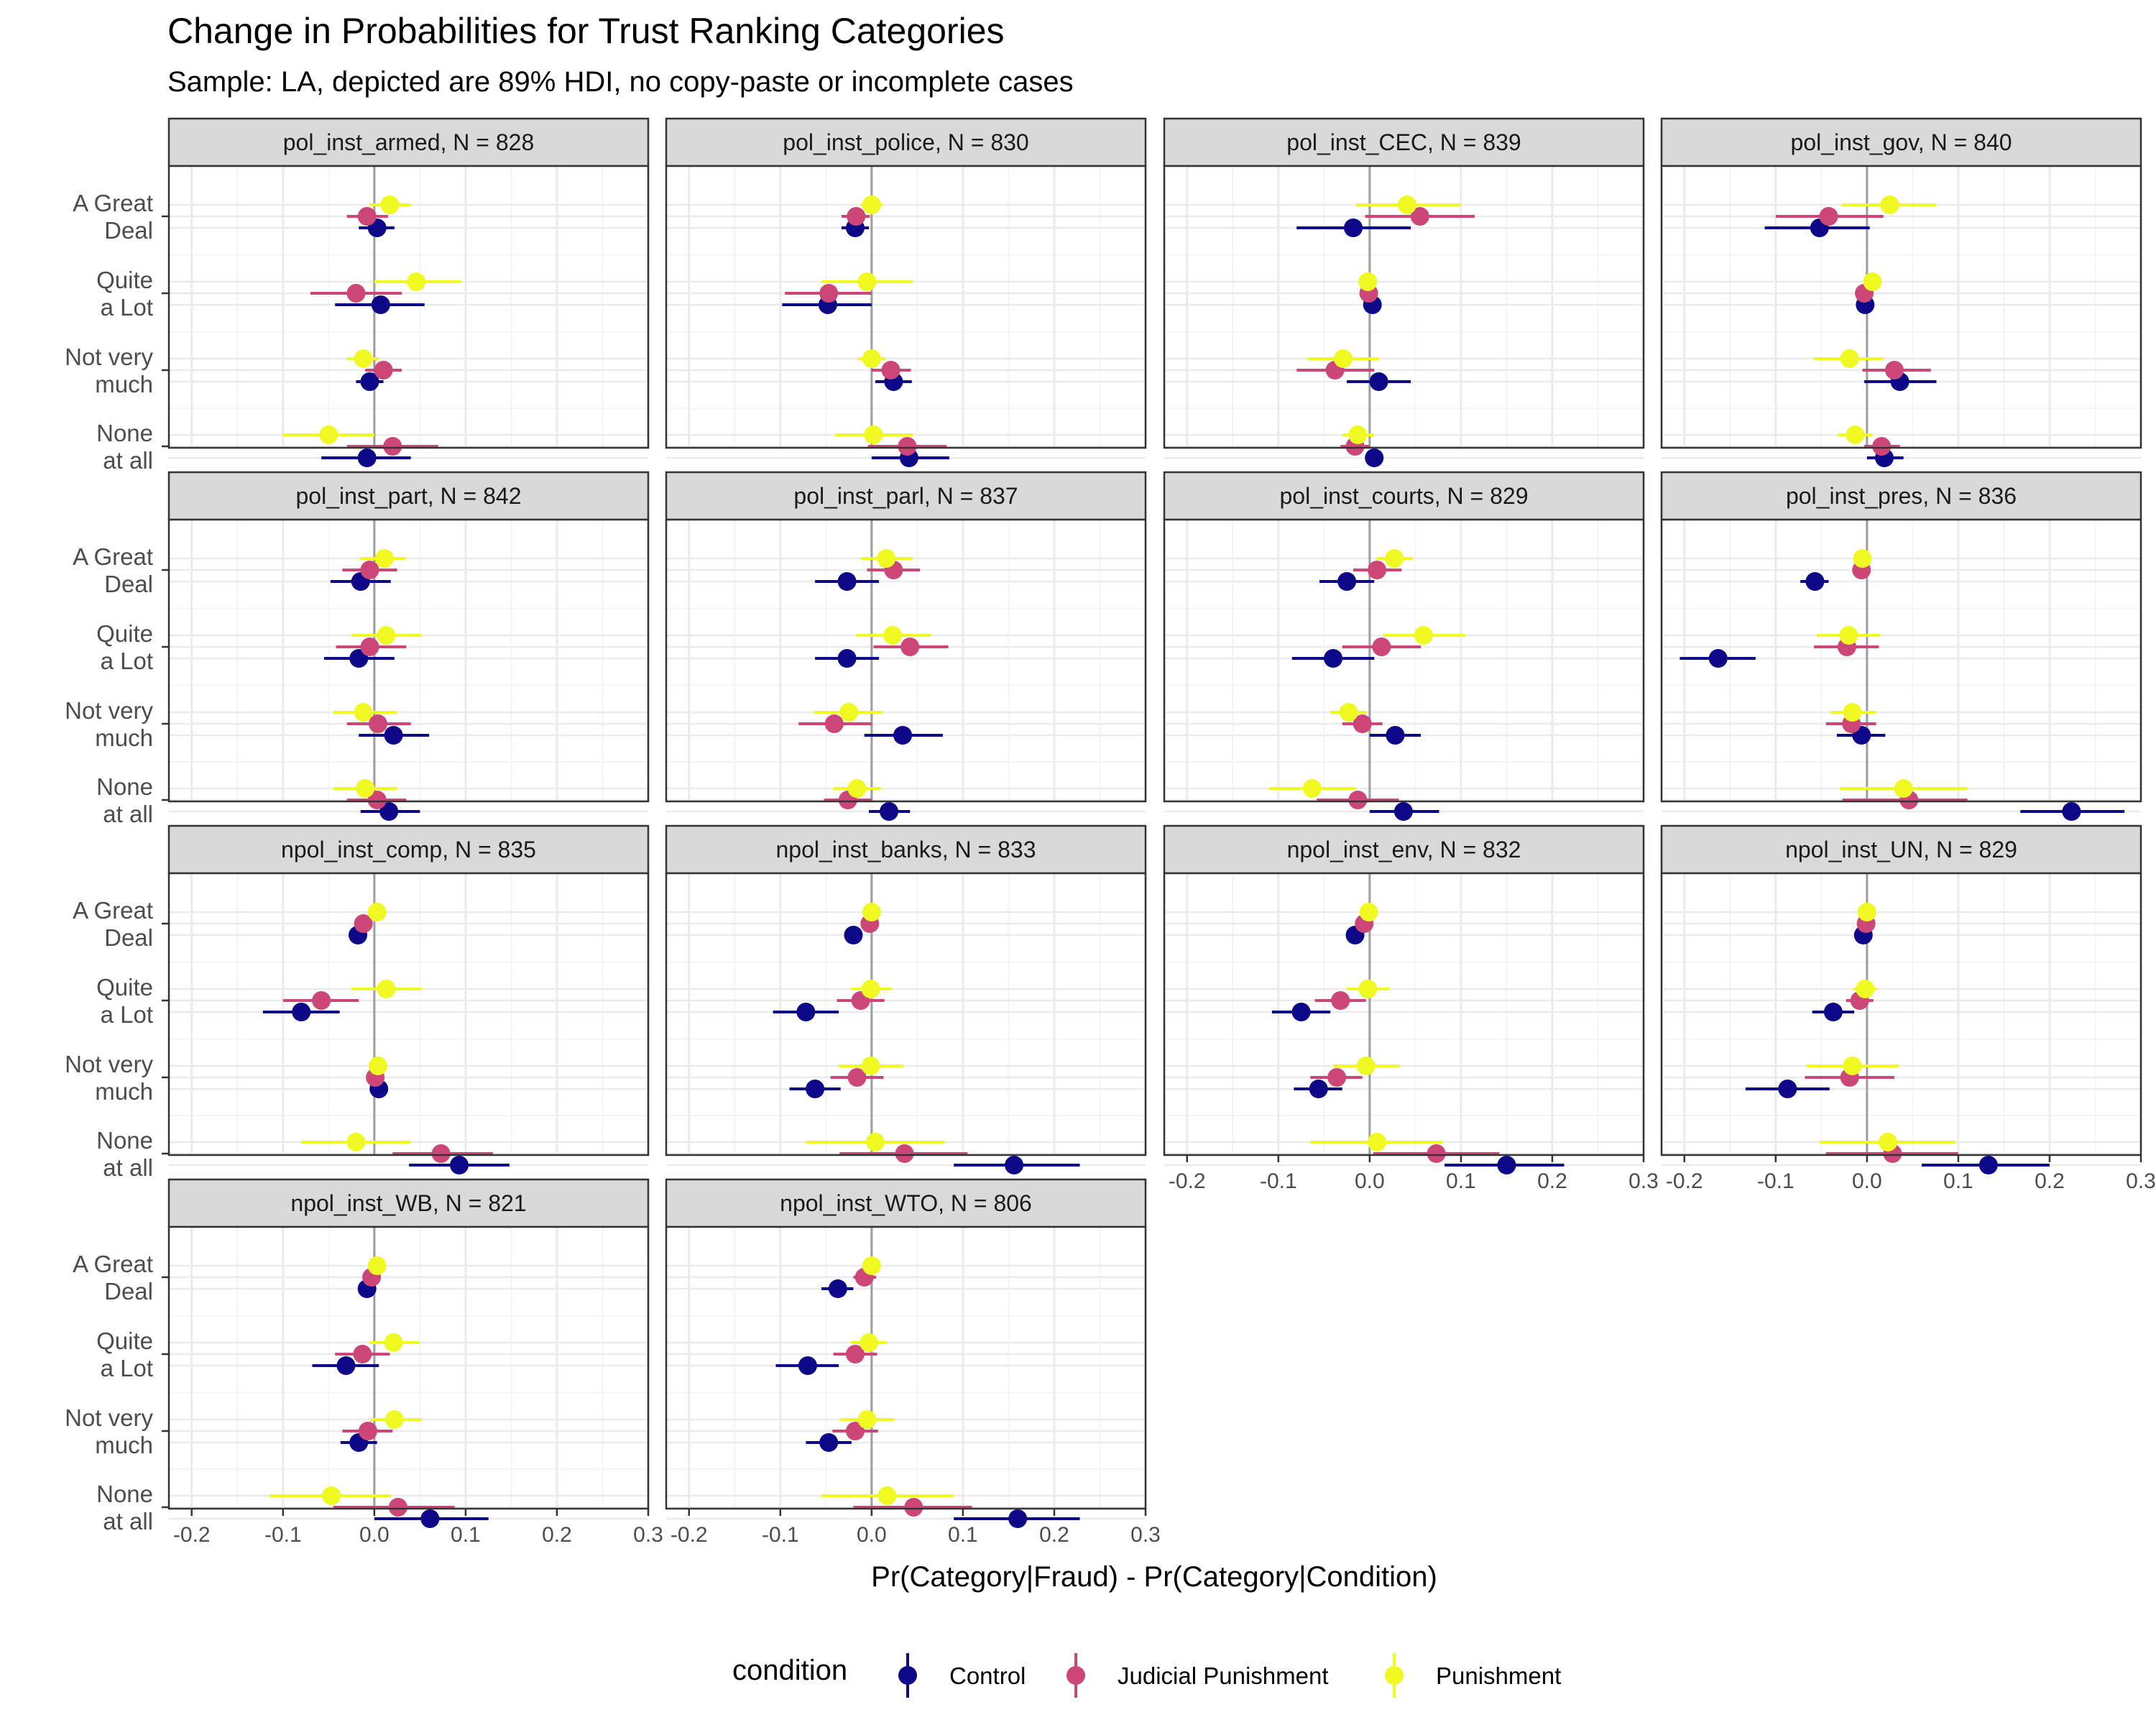  I want to click on y-tick-label-line: Quite, so click(125, 280).